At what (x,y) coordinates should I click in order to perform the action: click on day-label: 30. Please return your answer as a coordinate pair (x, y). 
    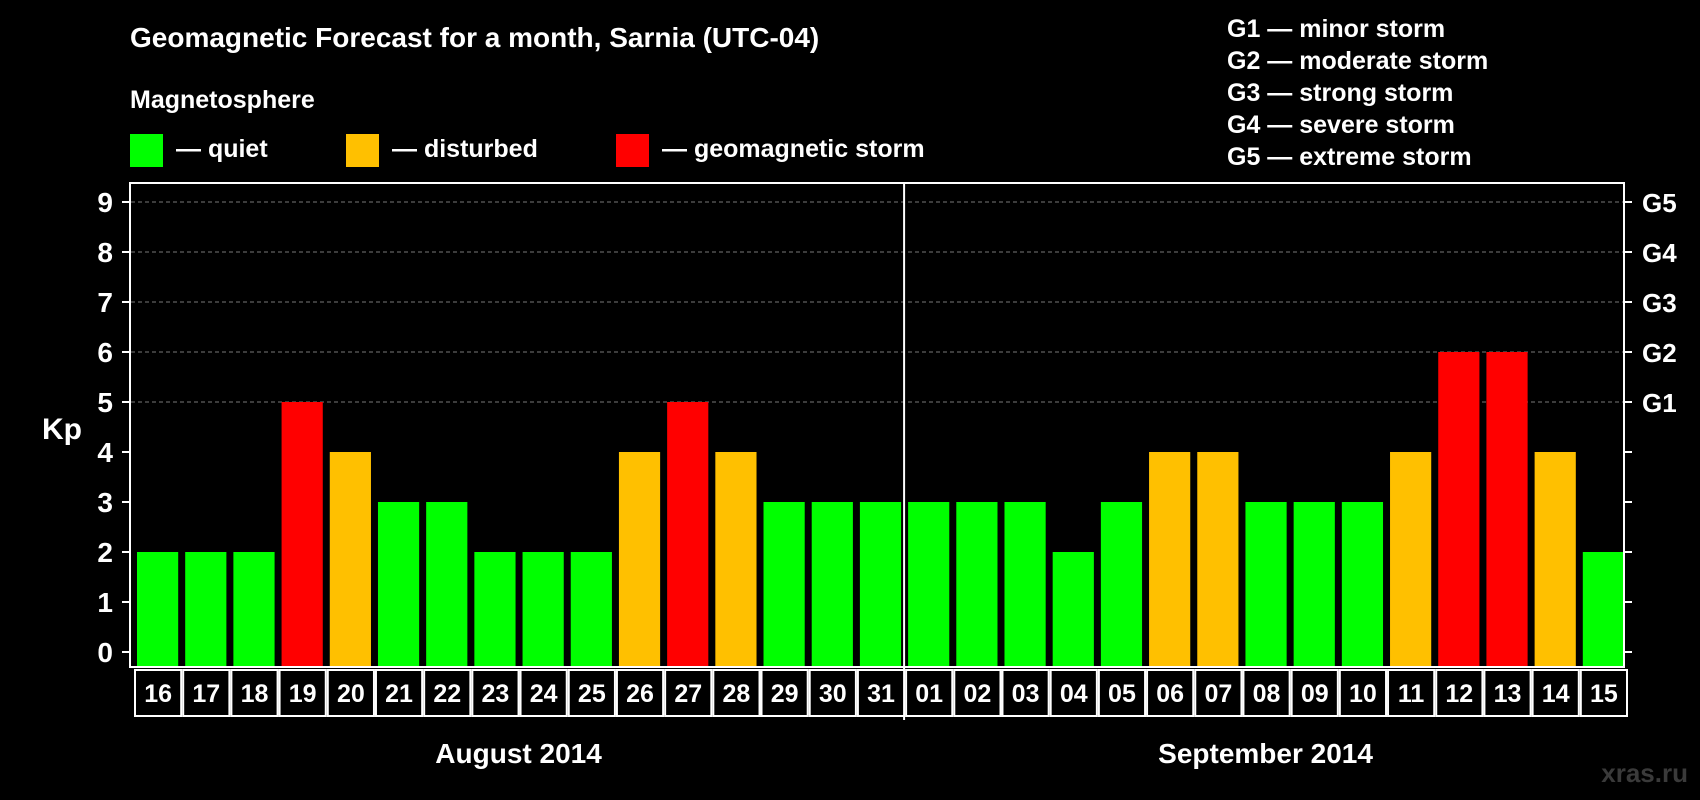
    Looking at the image, I should click on (833, 694).